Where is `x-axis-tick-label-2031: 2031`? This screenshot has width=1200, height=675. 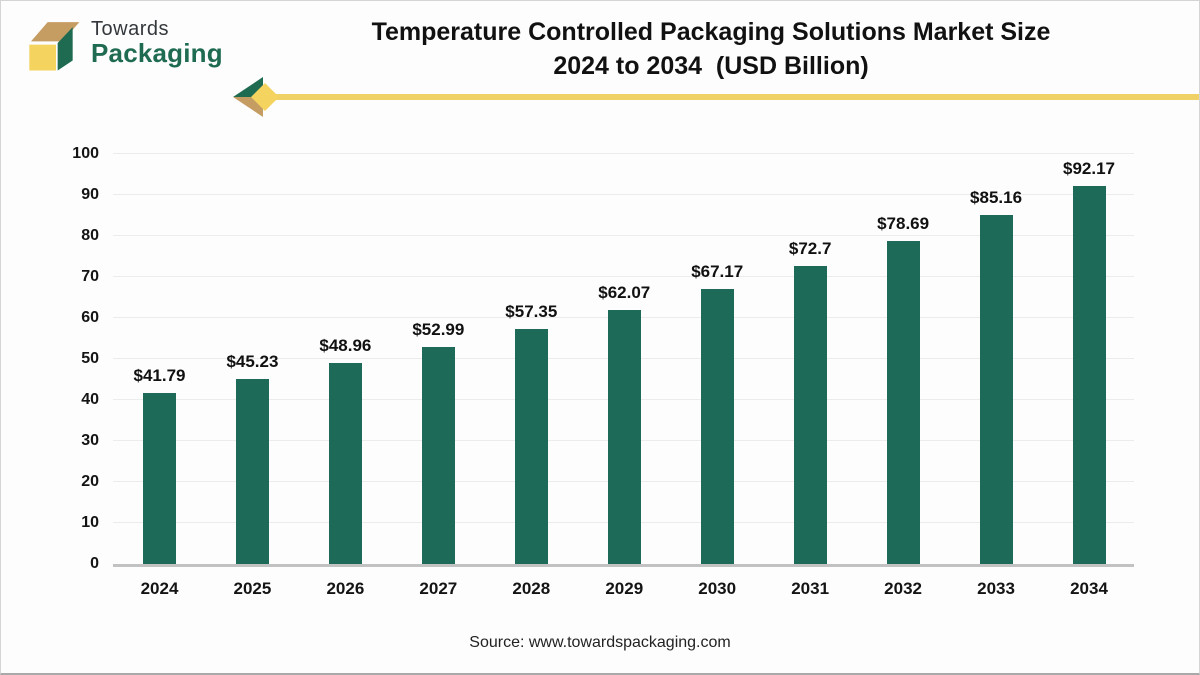 x-axis-tick-label-2031: 2031 is located at coordinates (810, 588).